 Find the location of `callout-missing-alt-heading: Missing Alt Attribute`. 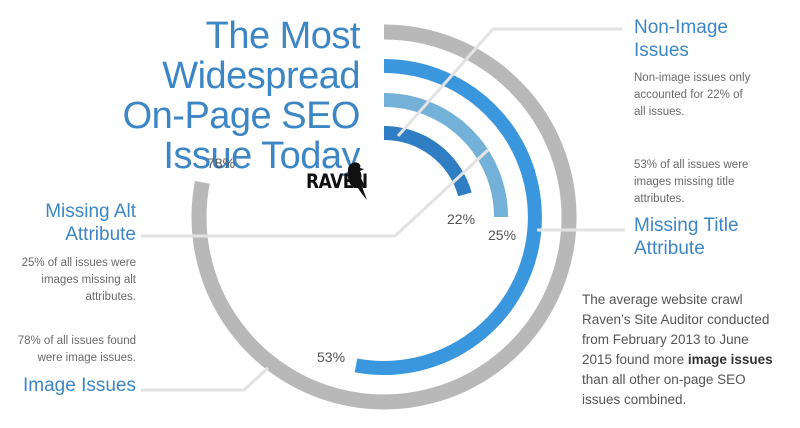

callout-missing-alt-heading: Missing Alt Attribute is located at coordinates (90, 223).